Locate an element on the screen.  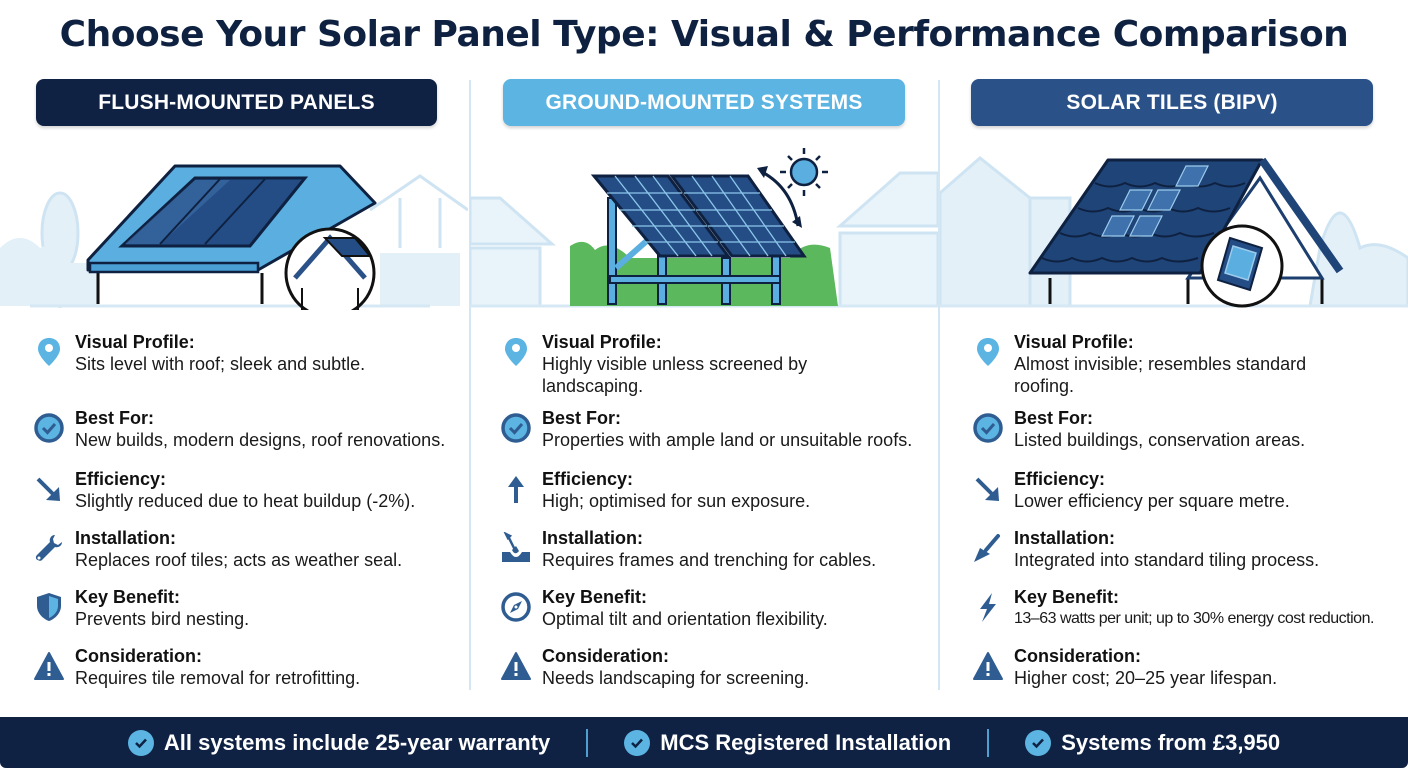
arrow-up-icon is located at coordinates (516, 489).